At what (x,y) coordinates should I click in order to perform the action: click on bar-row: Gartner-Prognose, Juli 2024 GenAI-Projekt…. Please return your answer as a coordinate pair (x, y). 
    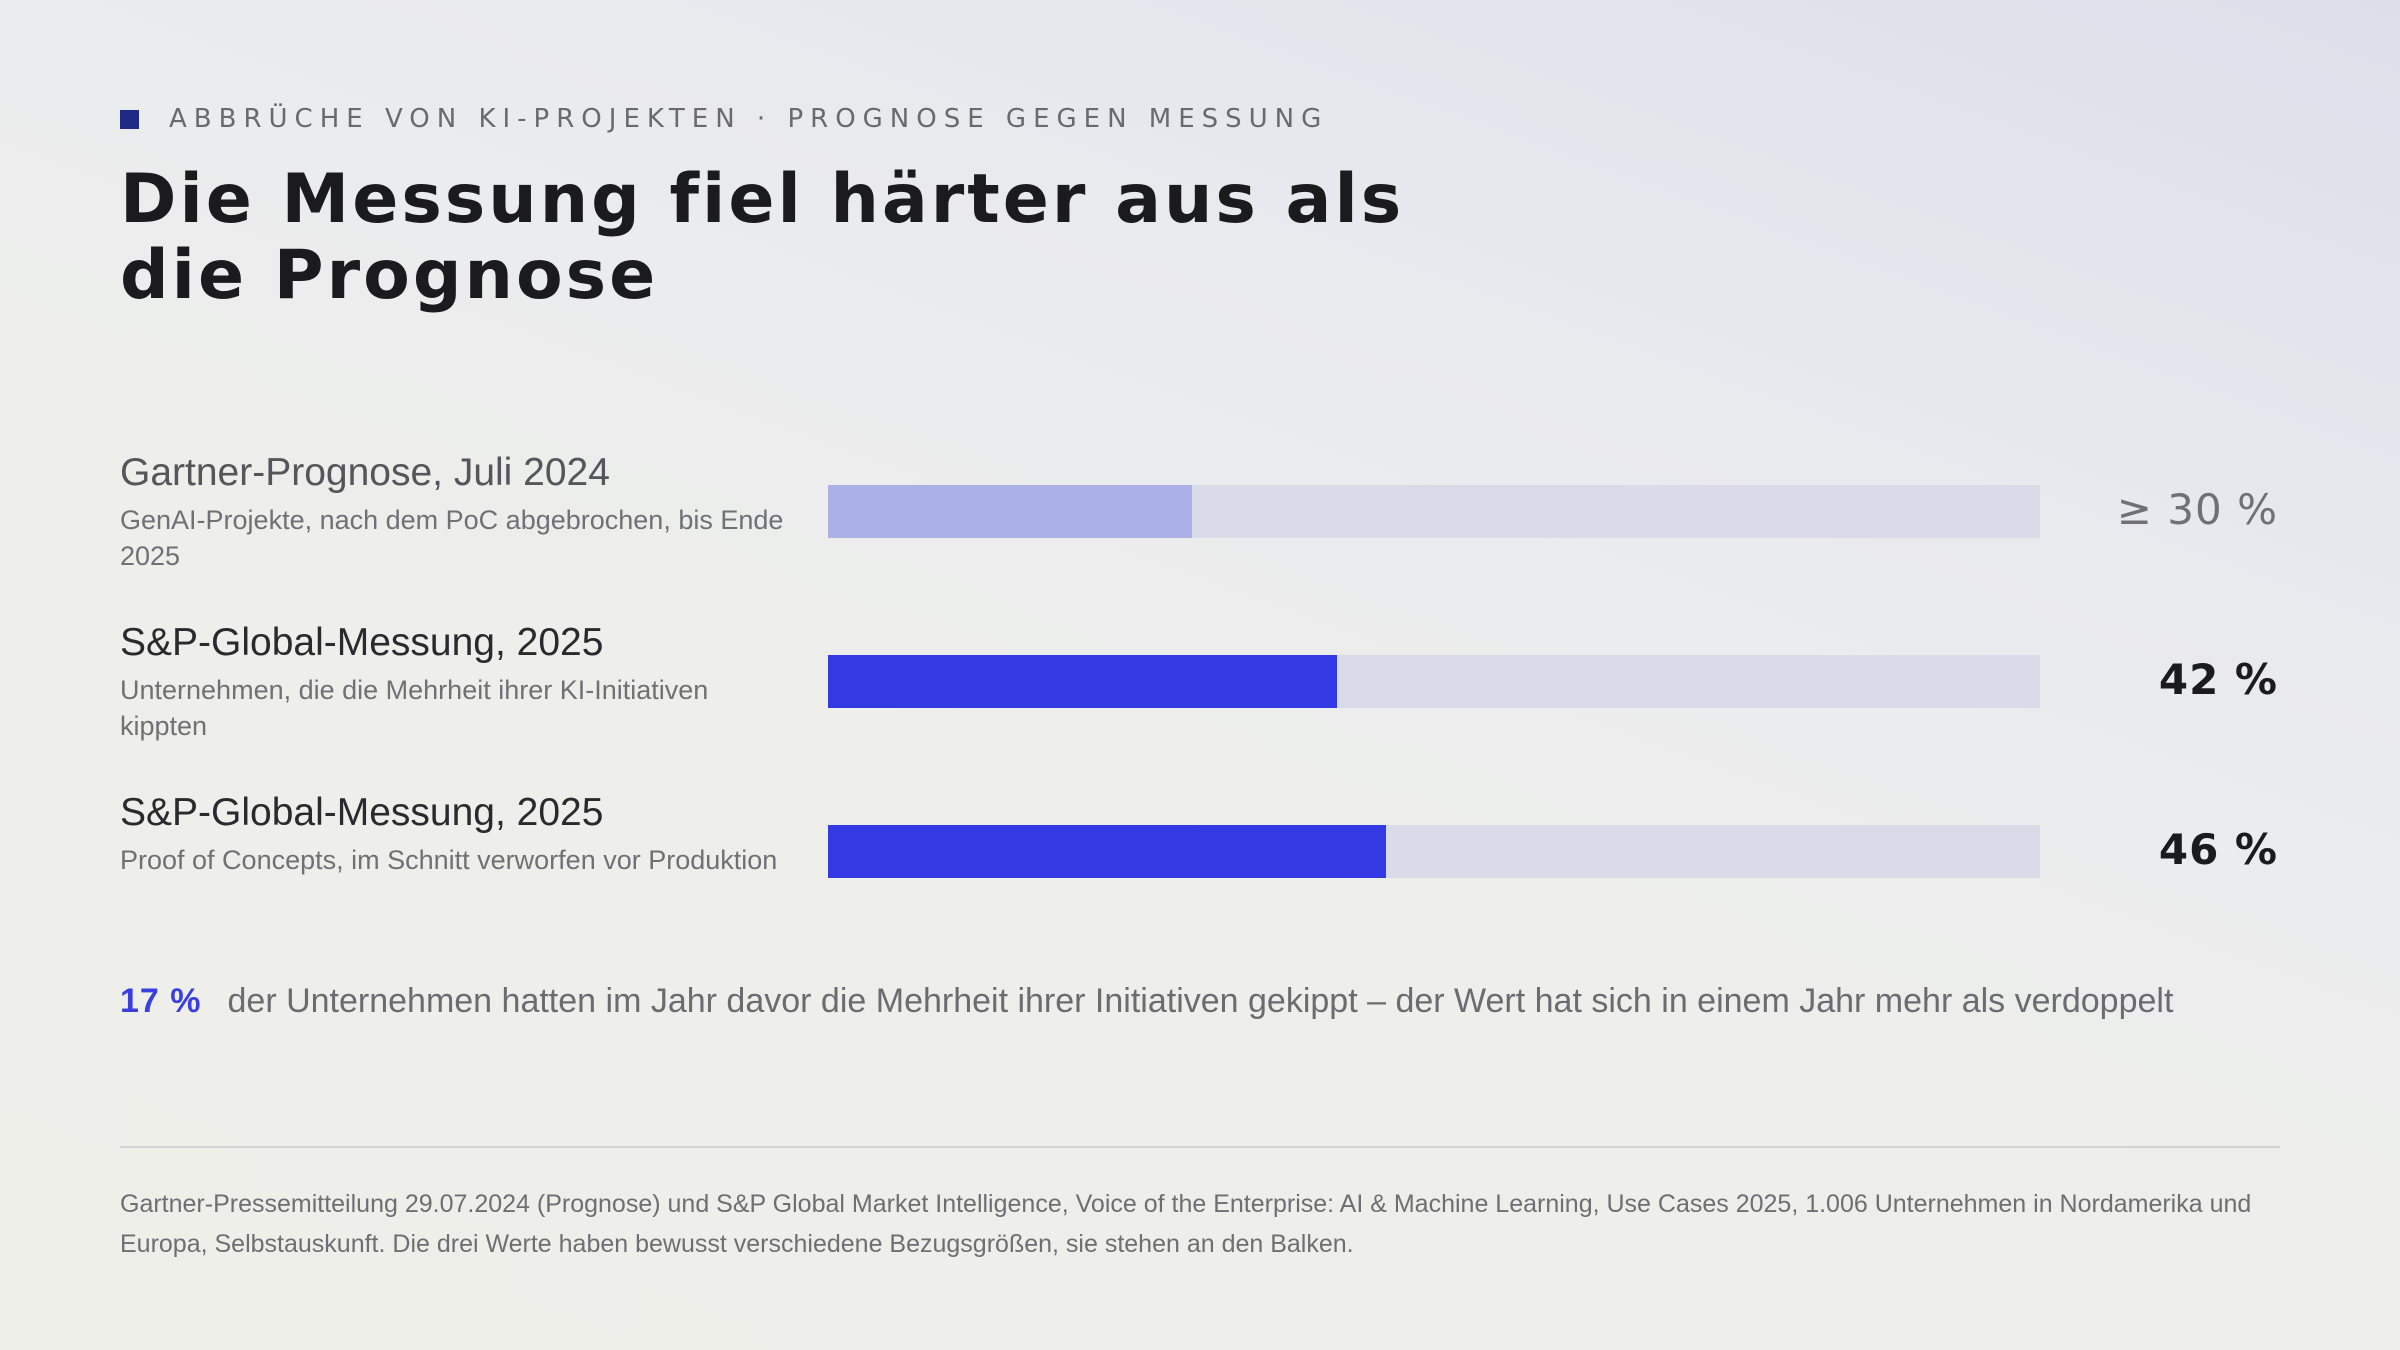
    Looking at the image, I should click on (1200, 530).